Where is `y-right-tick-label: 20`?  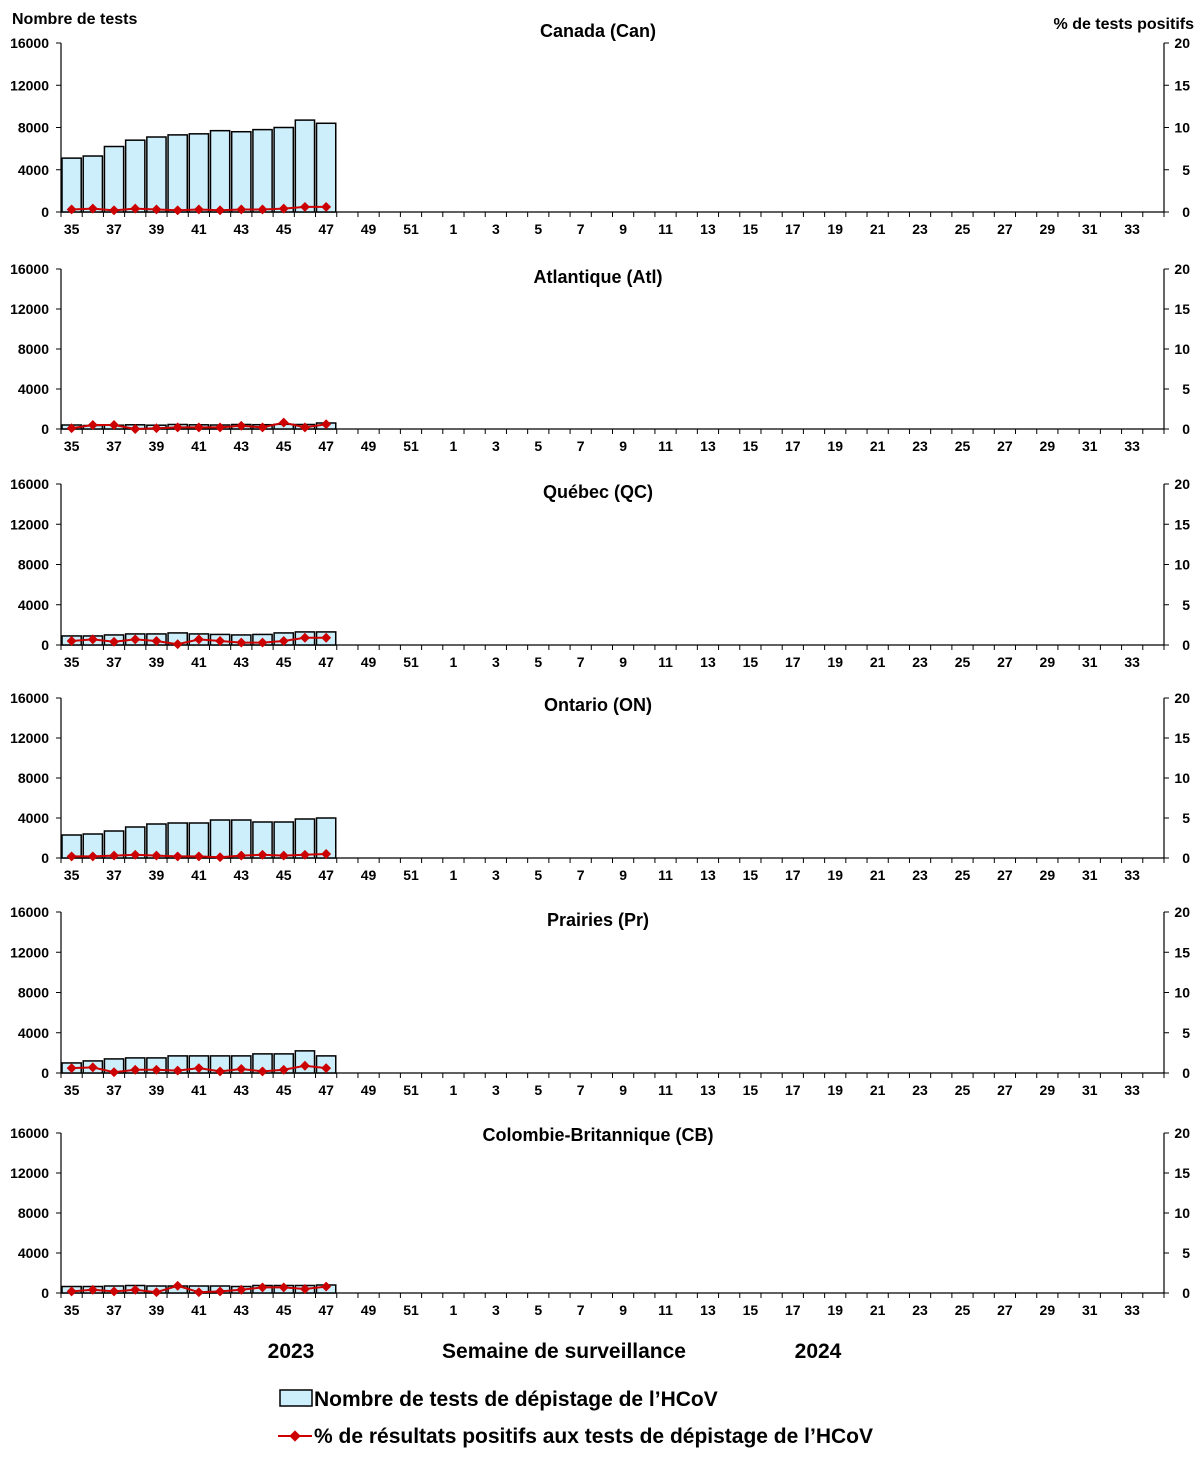
y-right-tick-label: 20 is located at coordinates (1182, 1133).